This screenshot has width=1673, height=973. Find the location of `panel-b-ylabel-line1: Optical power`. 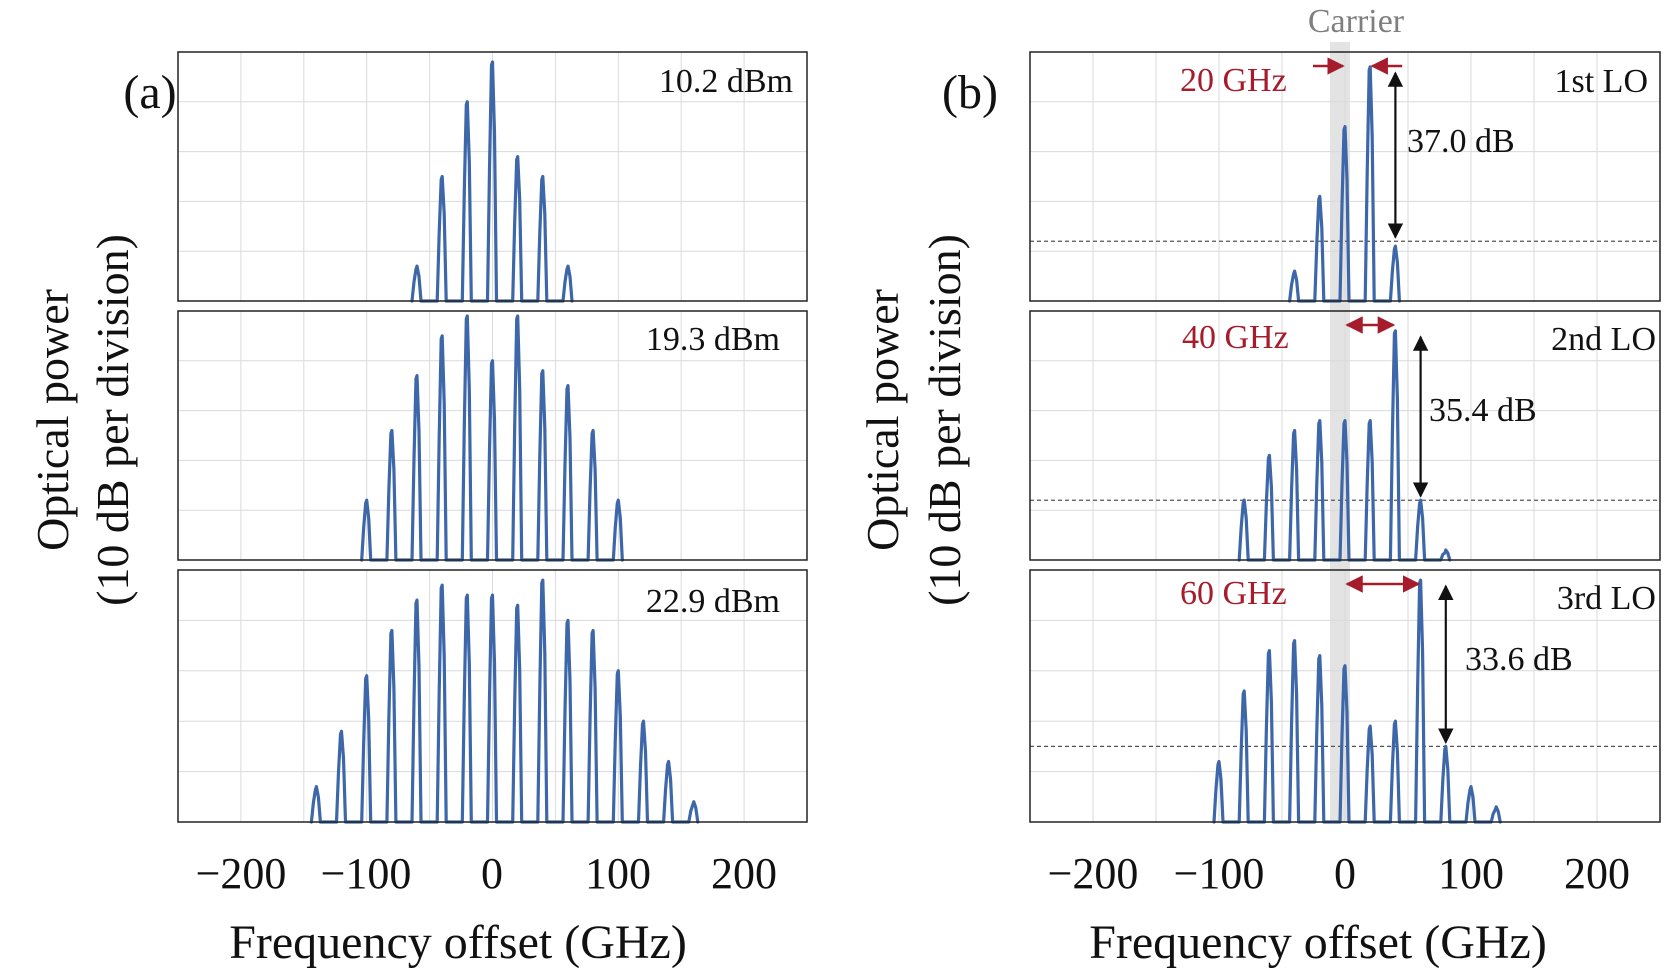

panel-b-ylabel-line1: Optical power is located at coordinates (882, 420).